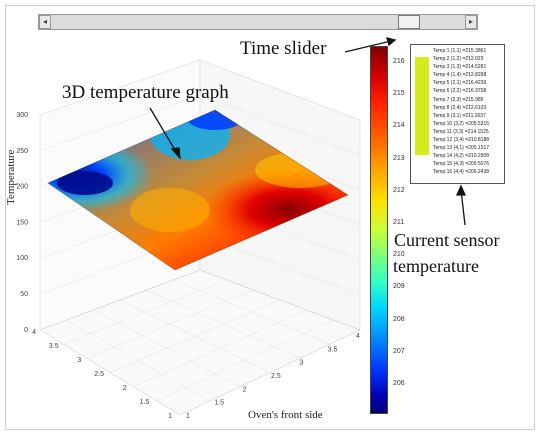 This screenshot has width=540, height=435. Describe the element at coordinates (276, 376) in the screenshot. I see `x-tick-label: 2.5` at that location.